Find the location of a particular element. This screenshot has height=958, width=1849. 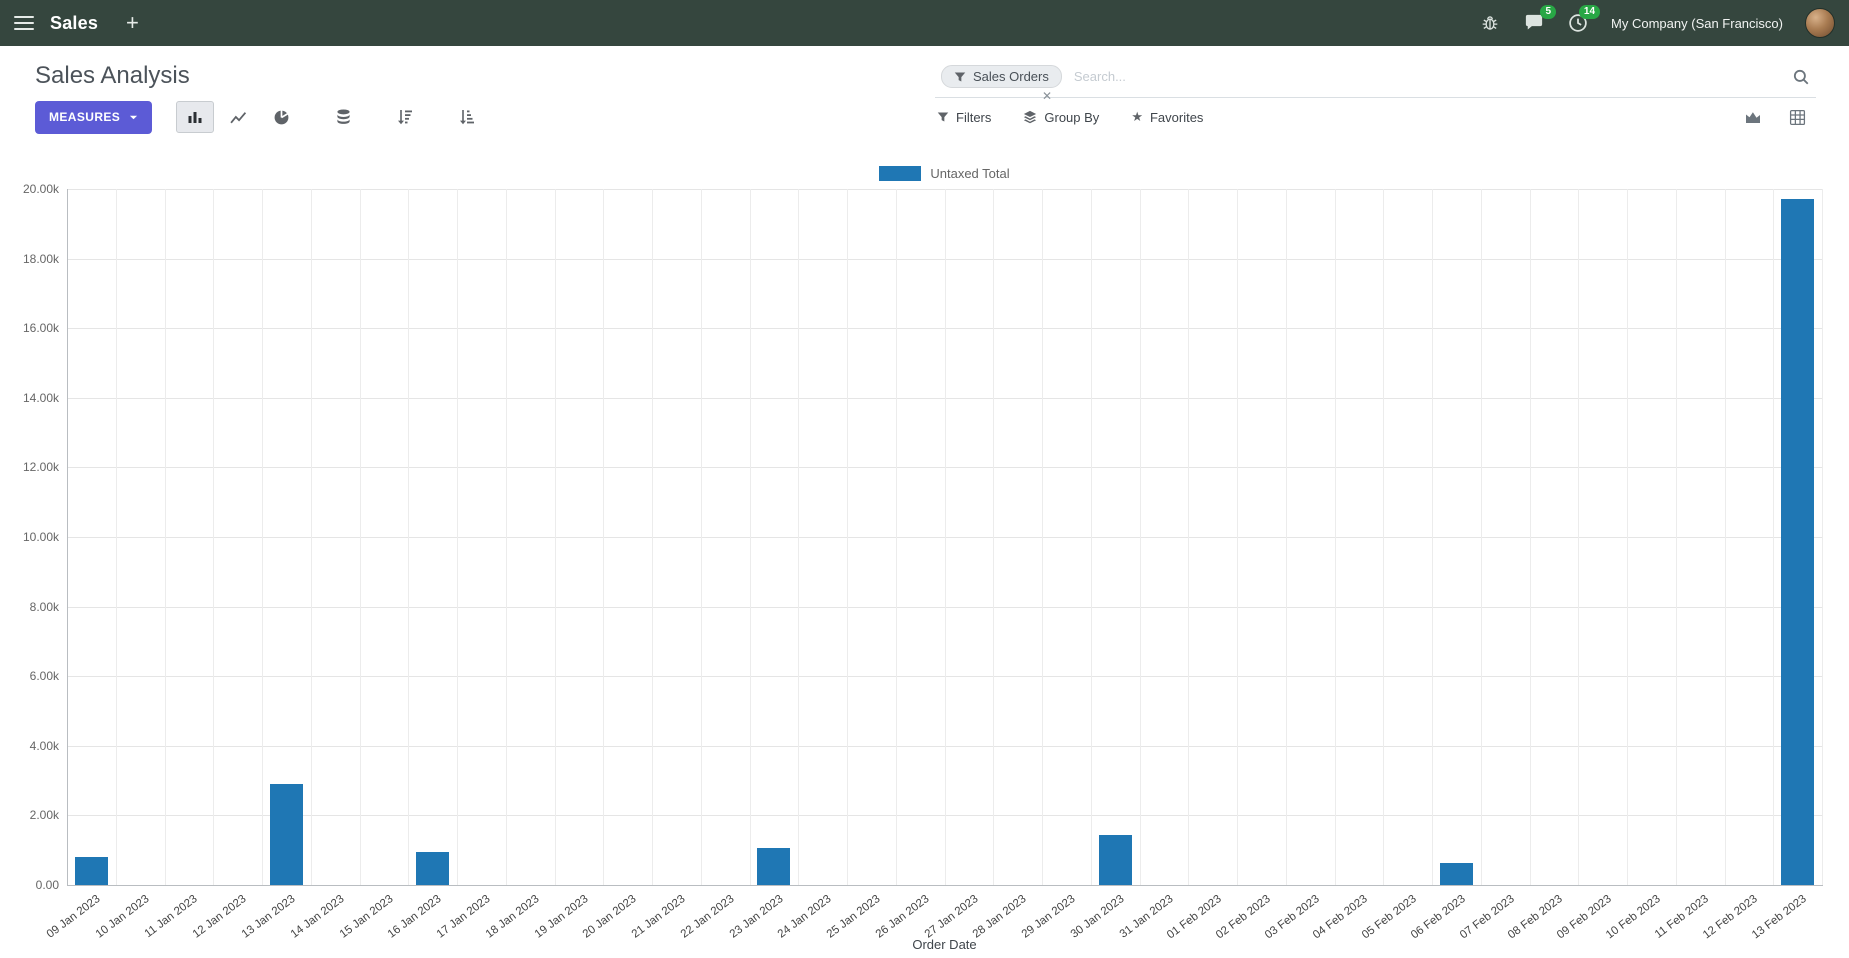

search-facet-sales-orders: Sales Orders is located at coordinates (1001, 76).